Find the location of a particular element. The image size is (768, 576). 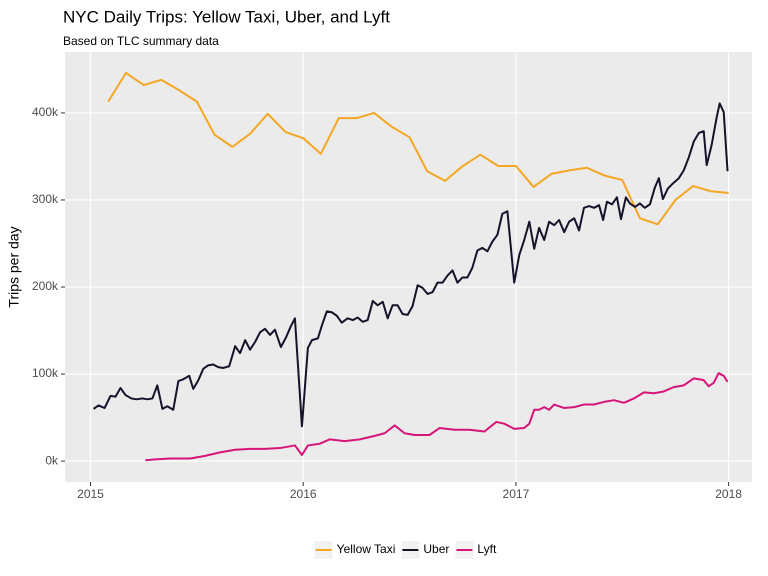

legend-label: Yellow Taxi is located at coordinates (366, 549).